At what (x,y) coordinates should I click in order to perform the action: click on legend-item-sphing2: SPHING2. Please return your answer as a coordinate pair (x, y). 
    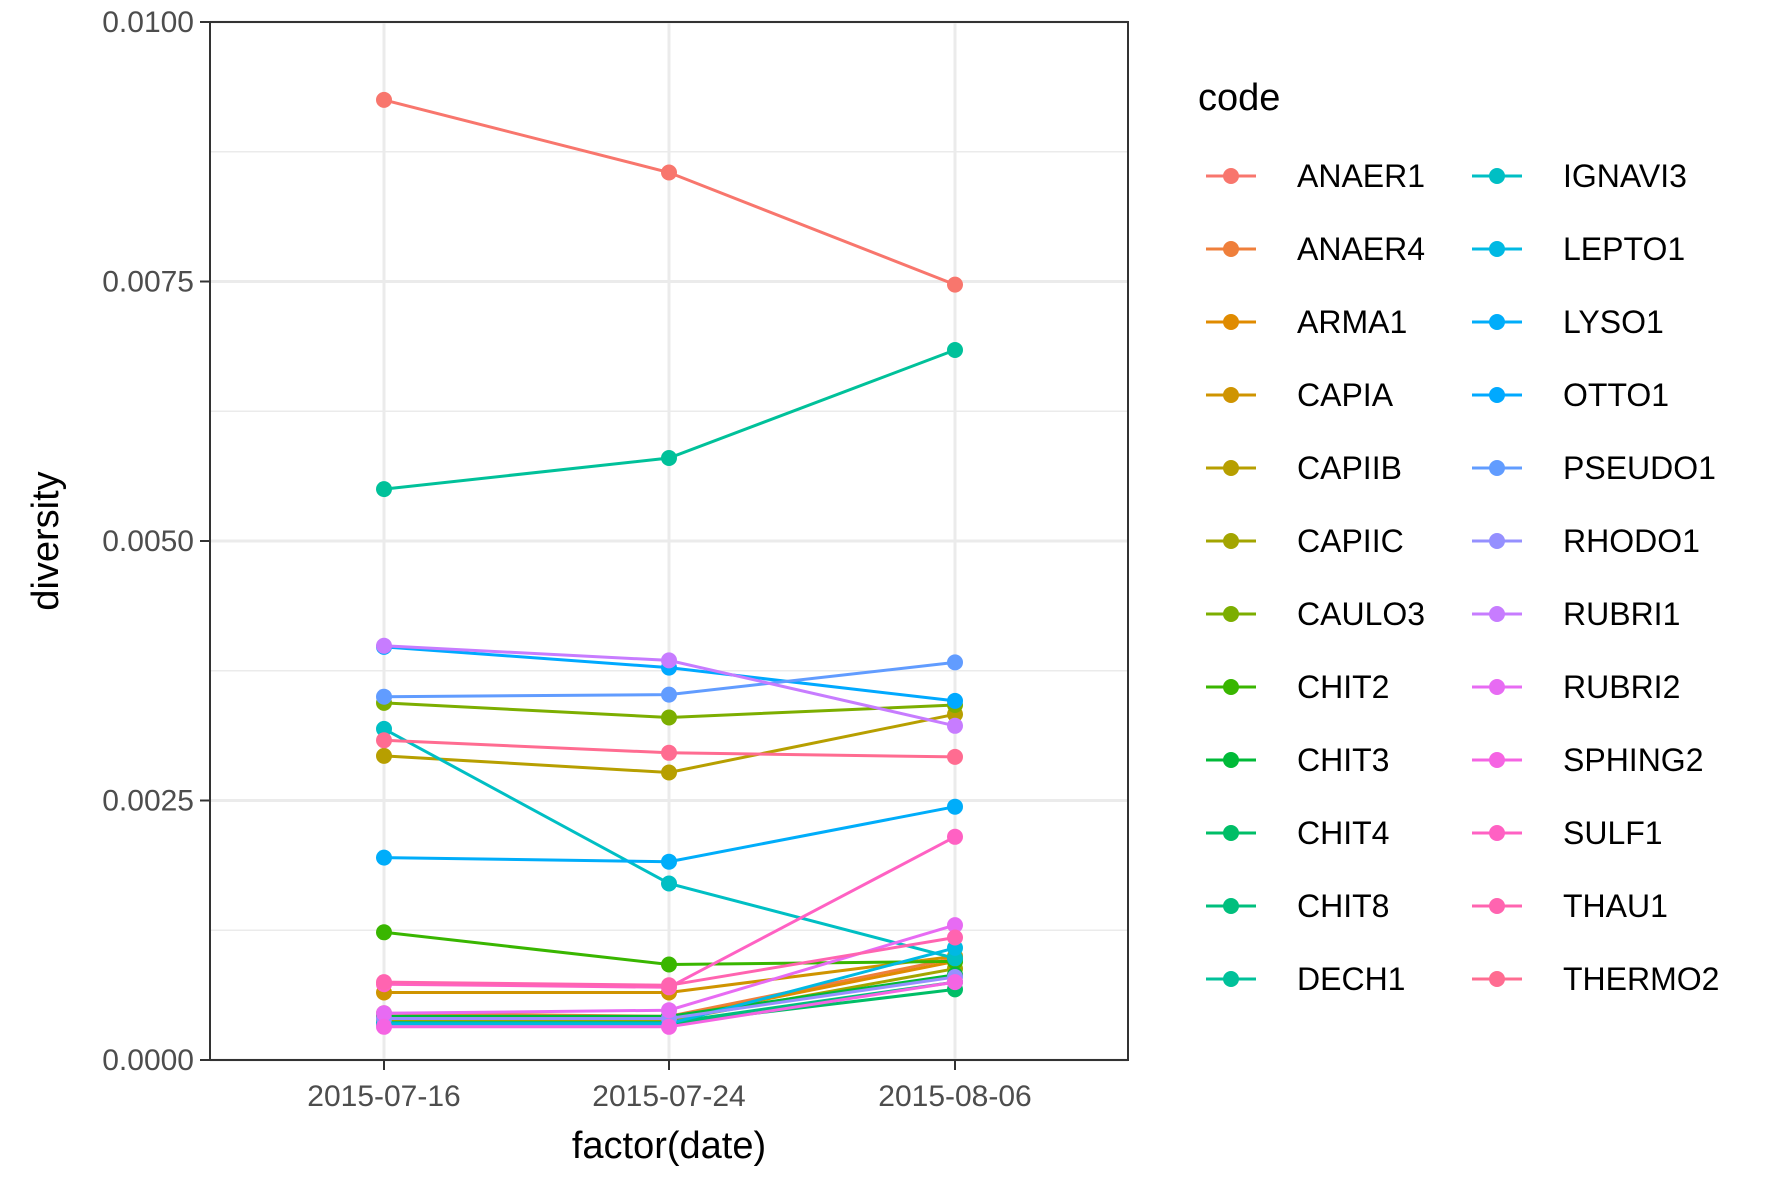
    Looking at the image, I should click on (1587, 760).